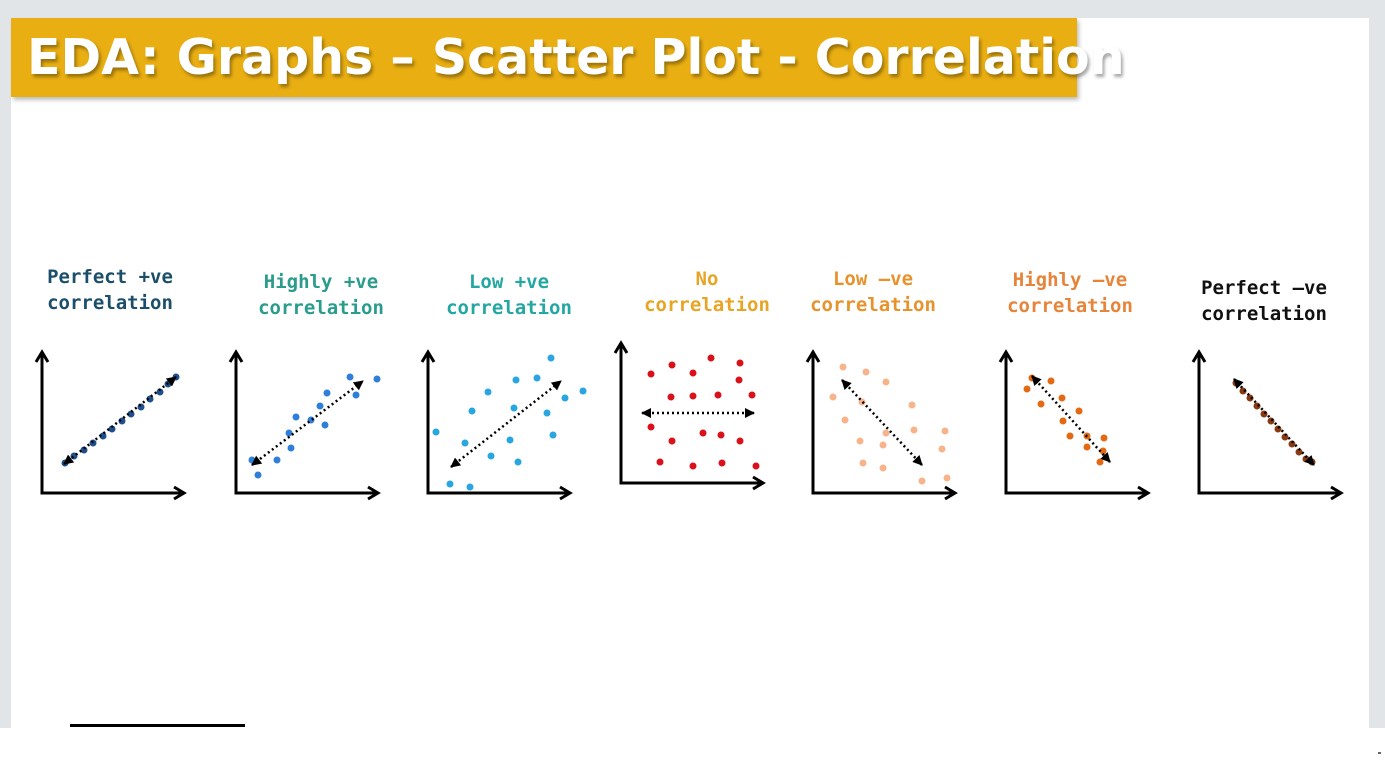  Describe the element at coordinates (509, 295) in the screenshot. I see `panel-label-low-positive: Low +ve correlation` at that location.